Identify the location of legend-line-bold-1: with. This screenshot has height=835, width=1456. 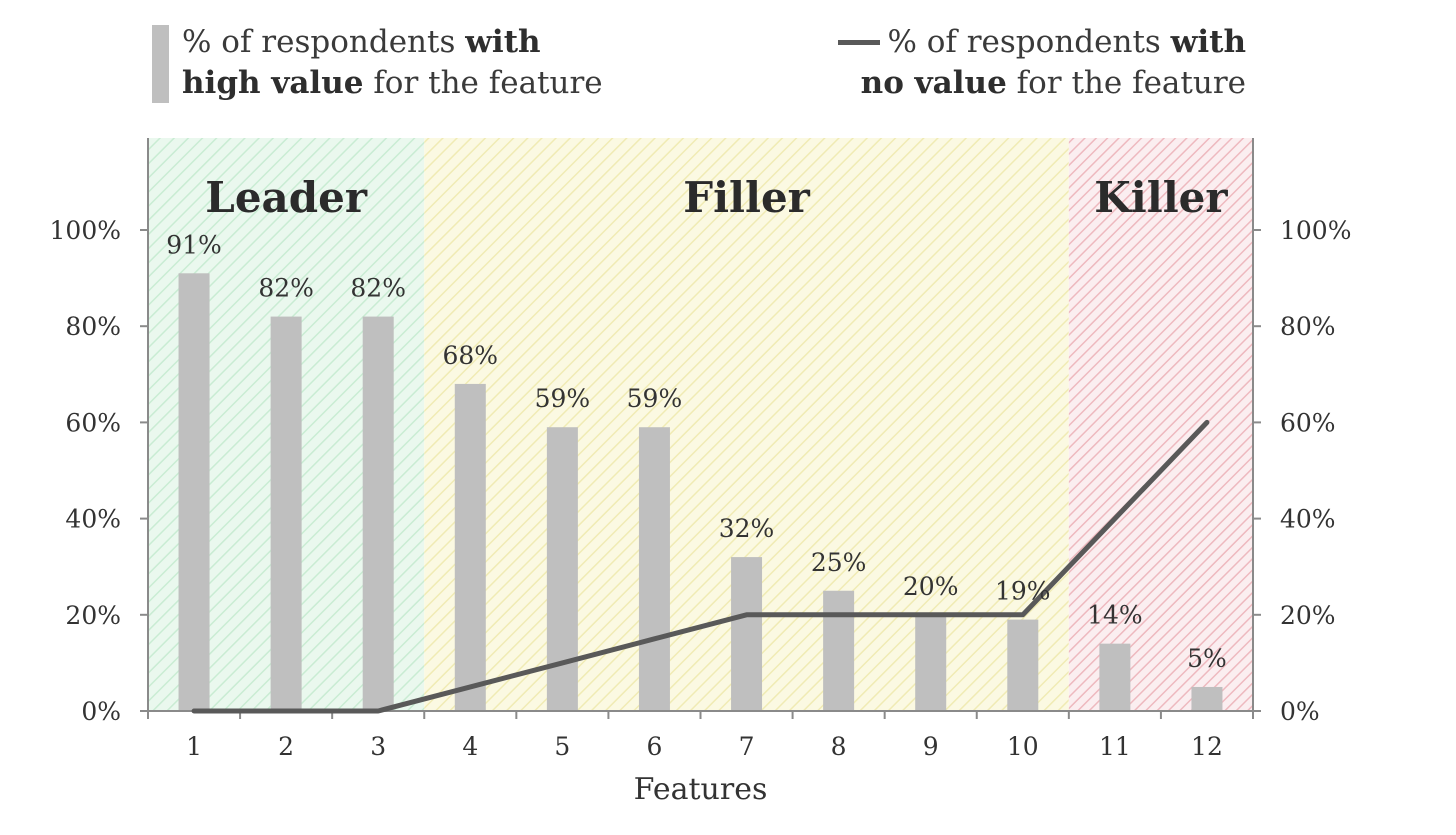
(1208, 42).